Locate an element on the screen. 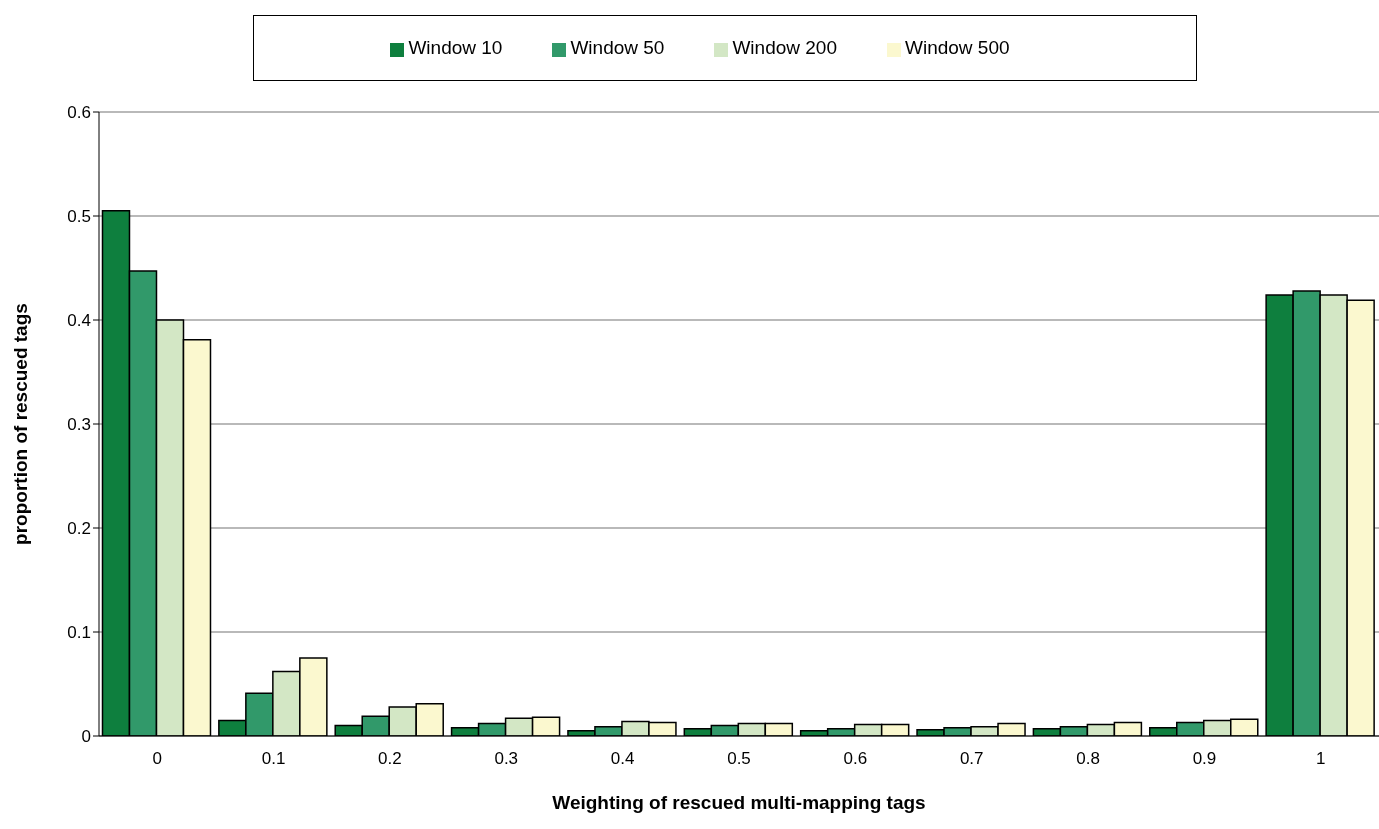 The width and height of the screenshot is (1379, 829). x-tick-label: 0 is located at coordinates (157, 759).